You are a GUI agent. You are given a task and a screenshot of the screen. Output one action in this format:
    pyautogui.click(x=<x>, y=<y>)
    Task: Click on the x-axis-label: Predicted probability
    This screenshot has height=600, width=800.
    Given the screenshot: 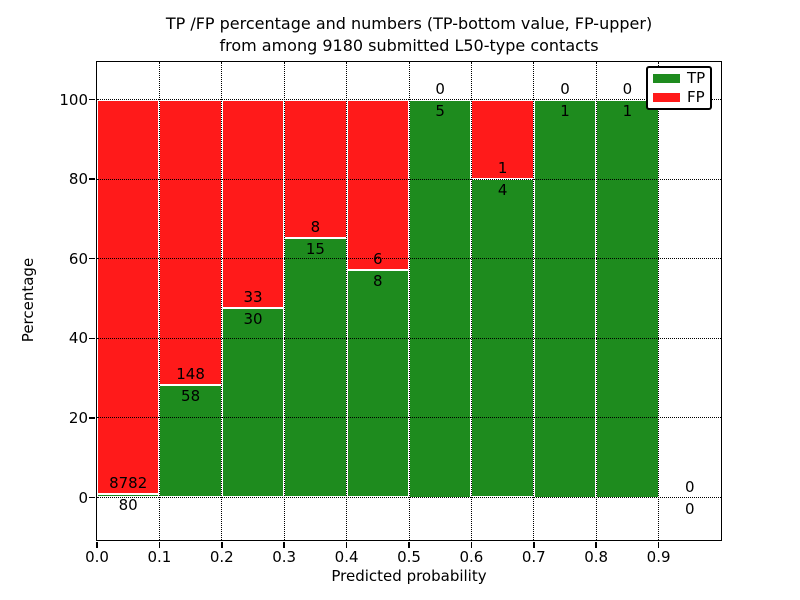 What is the action you would take?
    pyautogui.click(x=409, y=576)
    